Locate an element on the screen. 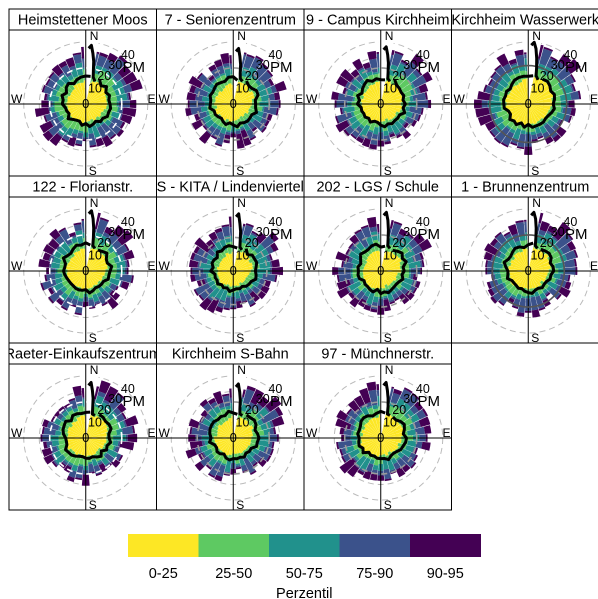  radial-tick-label: 30 is located at coordinates (410, 65).